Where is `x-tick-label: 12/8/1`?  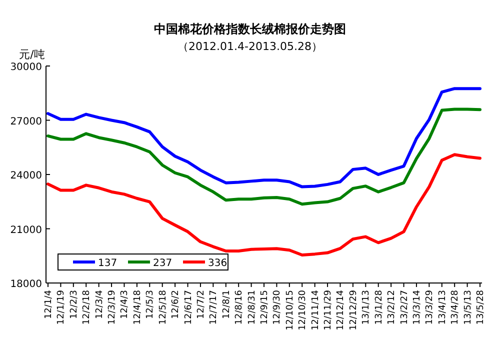
x-tick-label: 12/8/1 is located at coordinates (227, 304).